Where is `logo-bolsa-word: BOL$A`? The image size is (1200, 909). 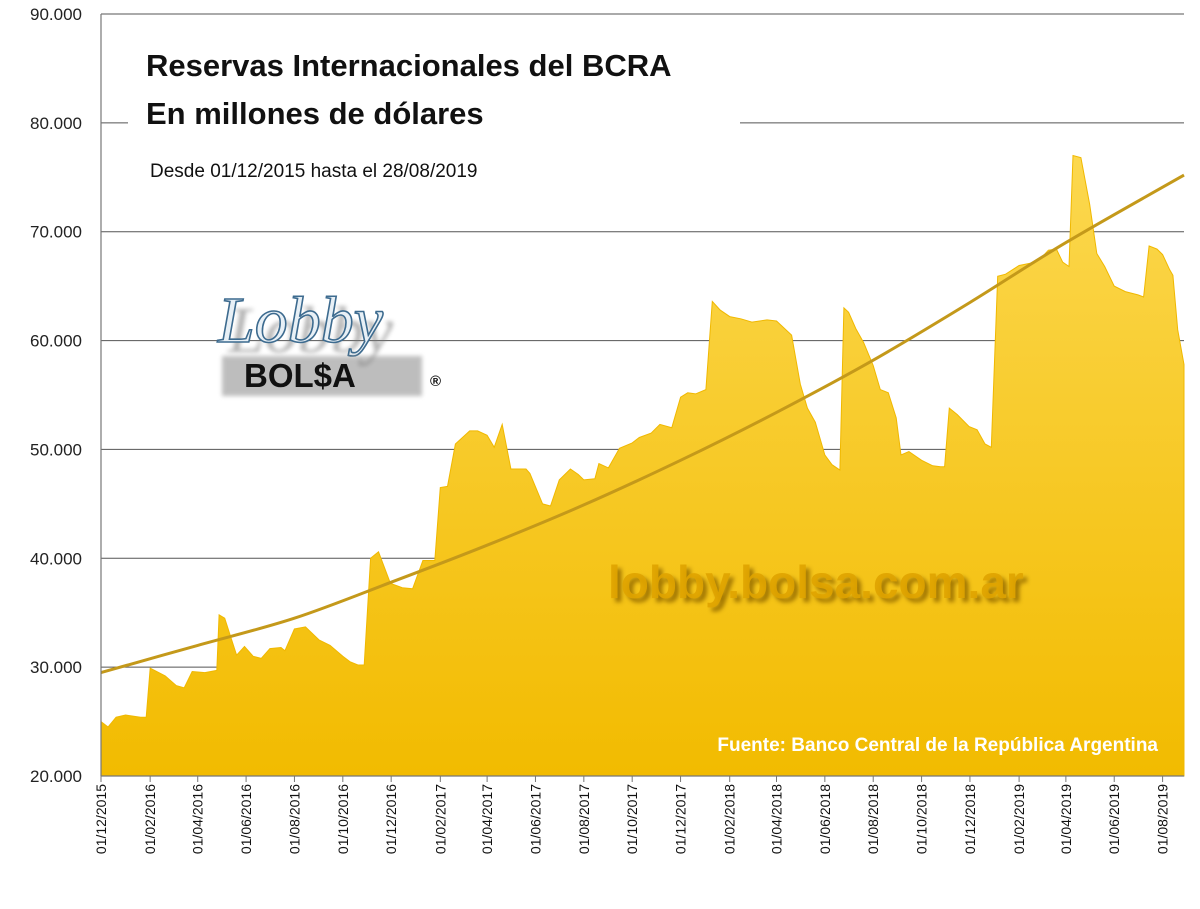 logo-bolsa-word: BOL$A is located at coordinates (300, 375).